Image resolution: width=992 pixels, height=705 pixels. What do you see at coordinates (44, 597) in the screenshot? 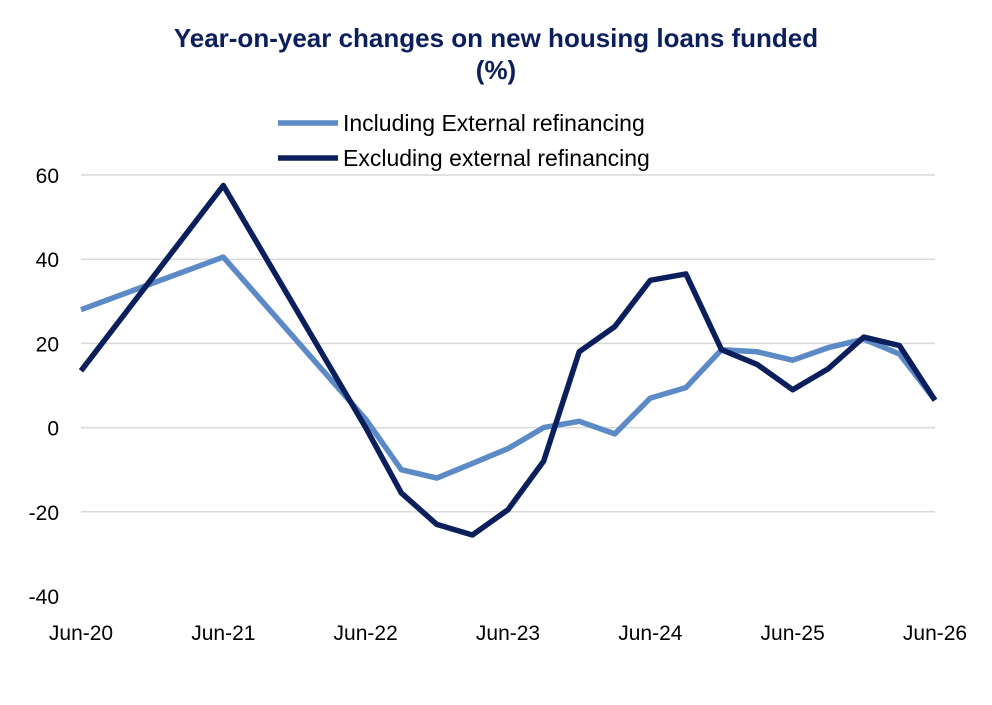
I see `y-tick-label: -40` at bounding box center [44, 597].